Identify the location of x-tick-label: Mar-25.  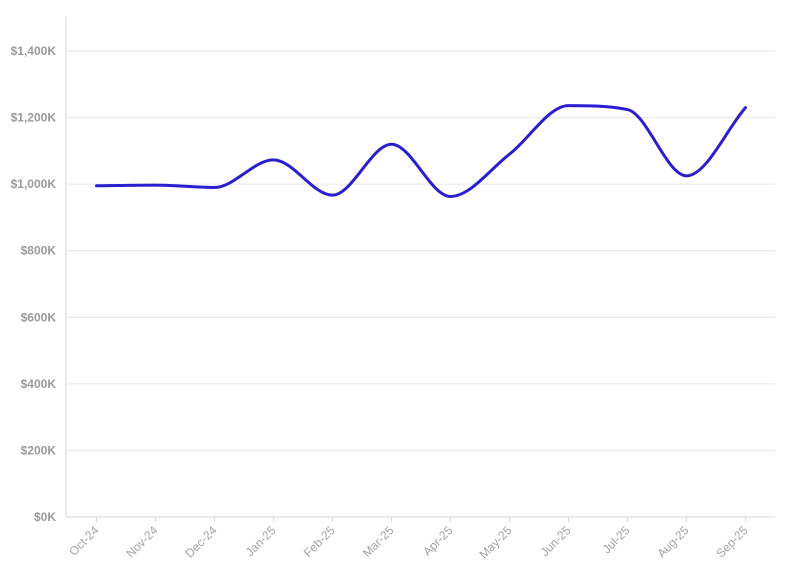
(378, 541).